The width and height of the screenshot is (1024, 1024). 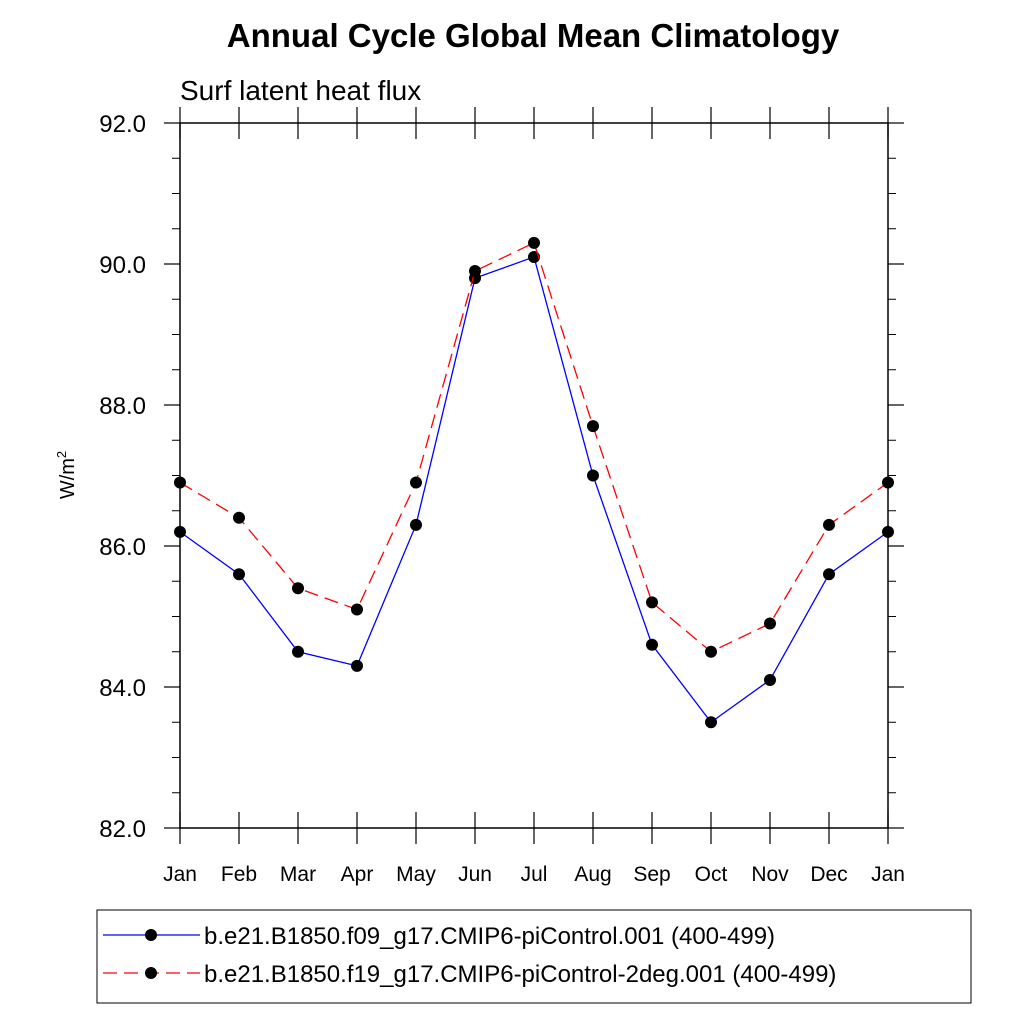 I want to click on x-tick-label: Mar, so click(x=298, y=874).